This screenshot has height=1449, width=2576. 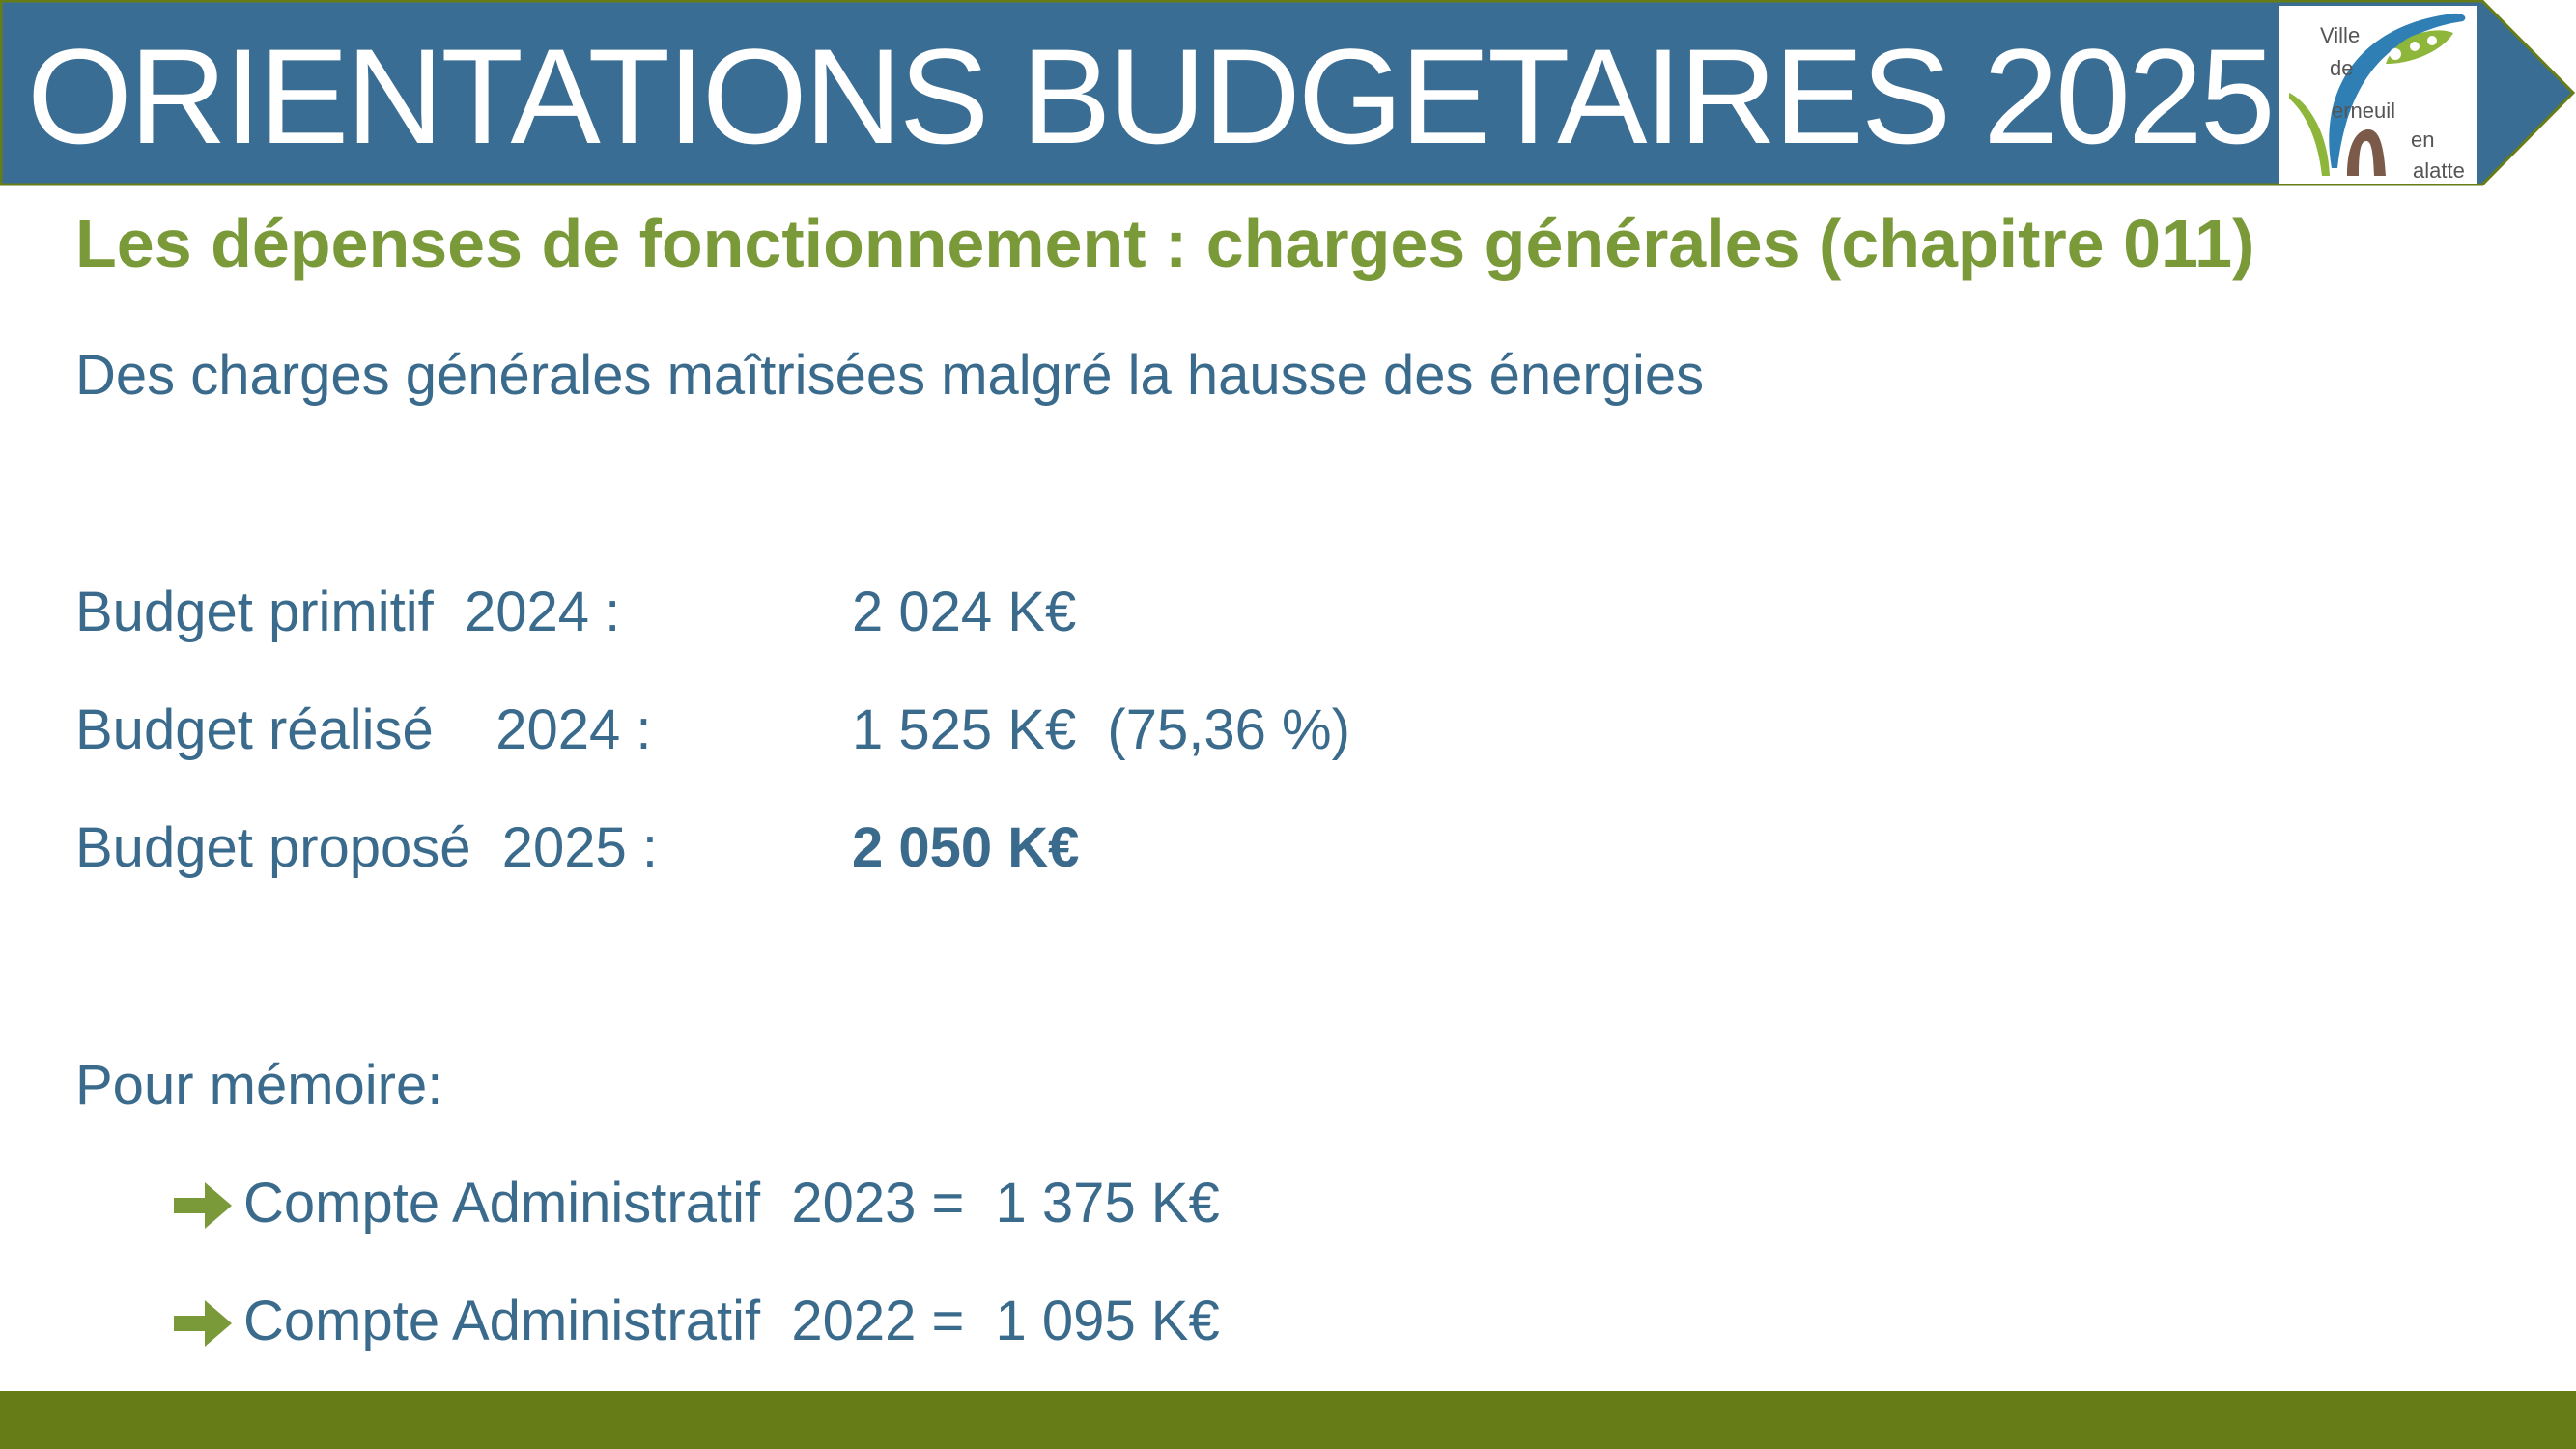 What do you see at coordinates (2423, 140) in the screenshot?
I see `logo-word: en` at bounding box center [2423, 140].